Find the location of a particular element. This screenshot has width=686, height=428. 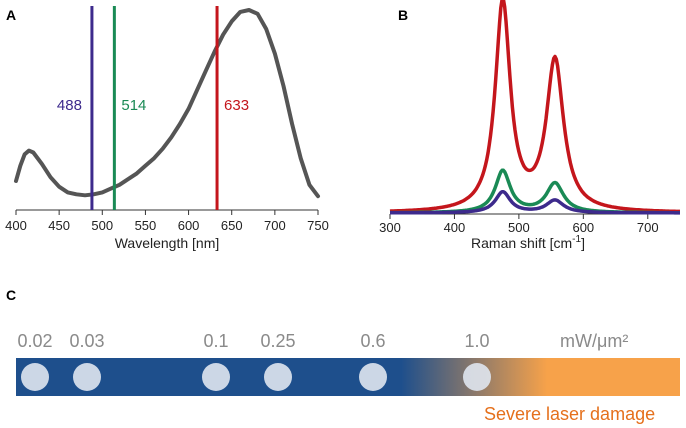

power-gradient-bar is located at coordinates (348, 377).